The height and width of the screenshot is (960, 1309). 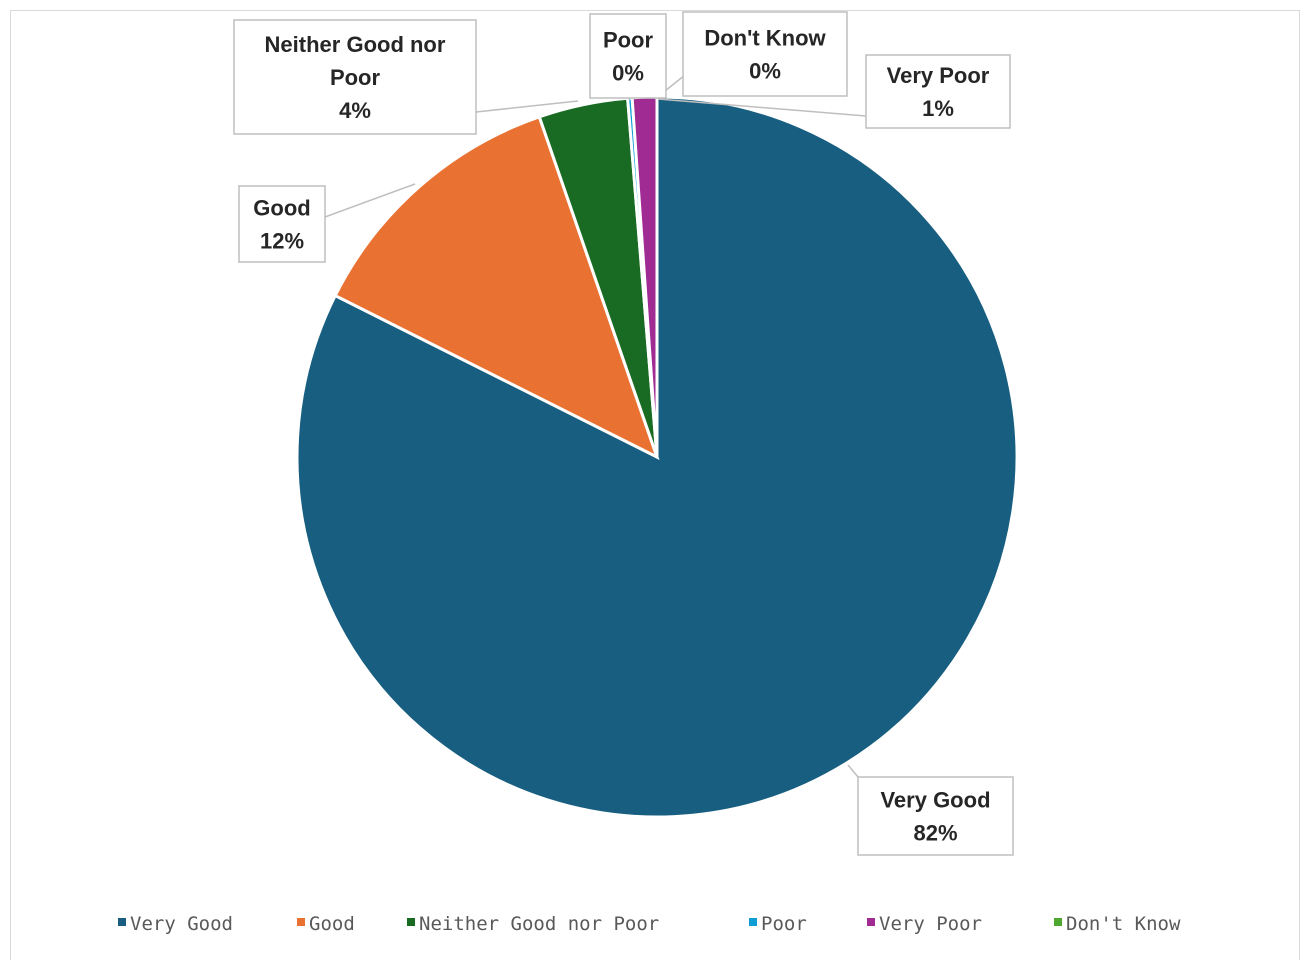 What do you see at coordinates (765, 38) in the screenshot?
I see `data-label-name-don-t-know: Don't Know` at bounding box center [765, 38].